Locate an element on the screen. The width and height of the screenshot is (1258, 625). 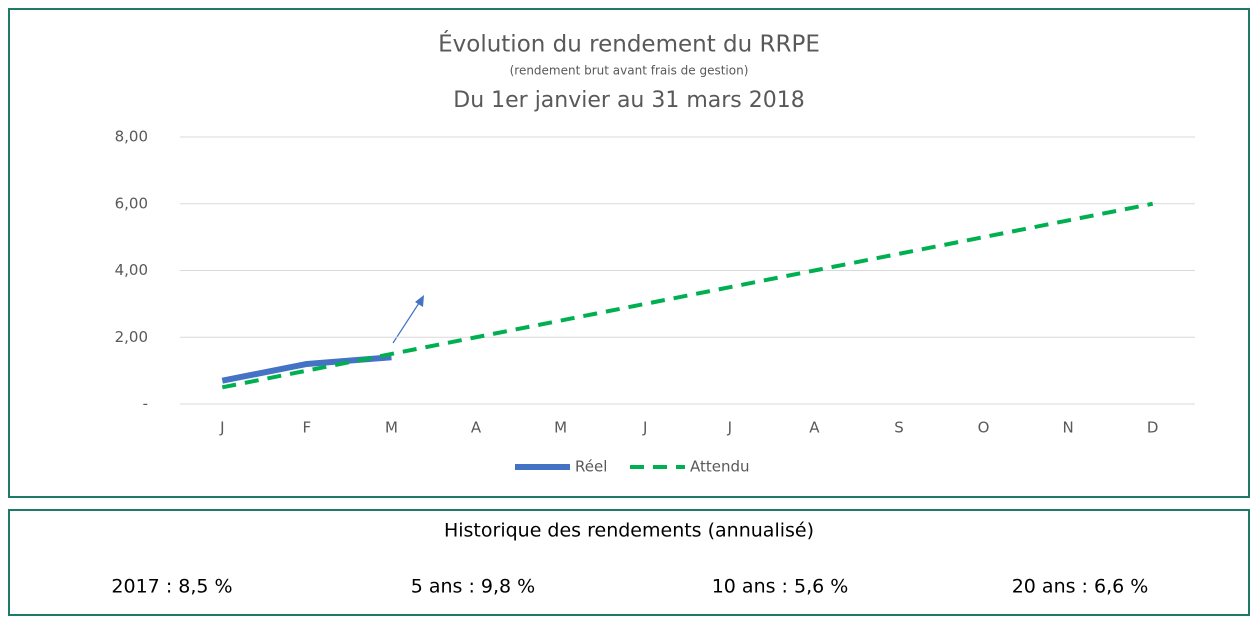
y-tick-label: 4,00 is located at coordinates (131, 270).